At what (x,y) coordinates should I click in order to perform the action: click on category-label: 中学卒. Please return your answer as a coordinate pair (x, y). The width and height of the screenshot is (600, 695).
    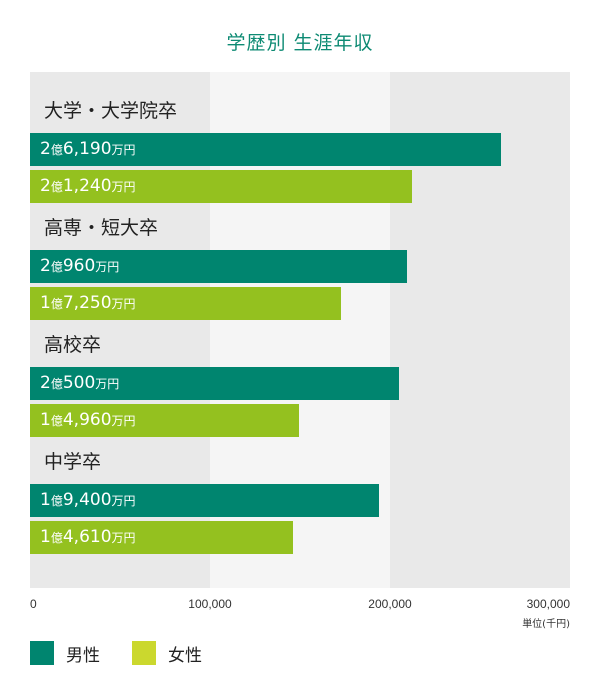
    Looking at the image, I should click on (73, 462).